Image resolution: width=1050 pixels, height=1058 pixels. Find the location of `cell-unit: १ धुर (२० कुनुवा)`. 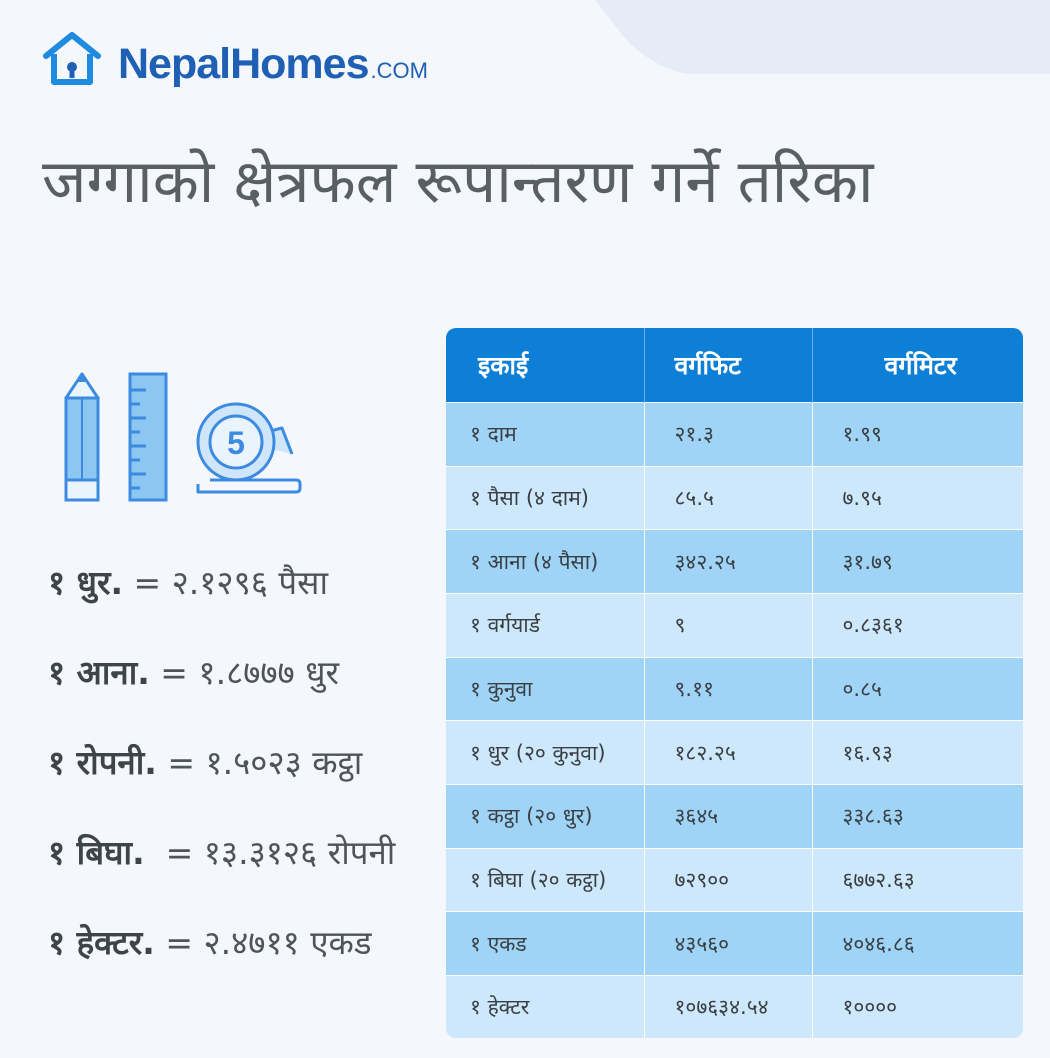

cell-unit: १ धुर (२० कुनुवा) is located at coordinates (545, 752).